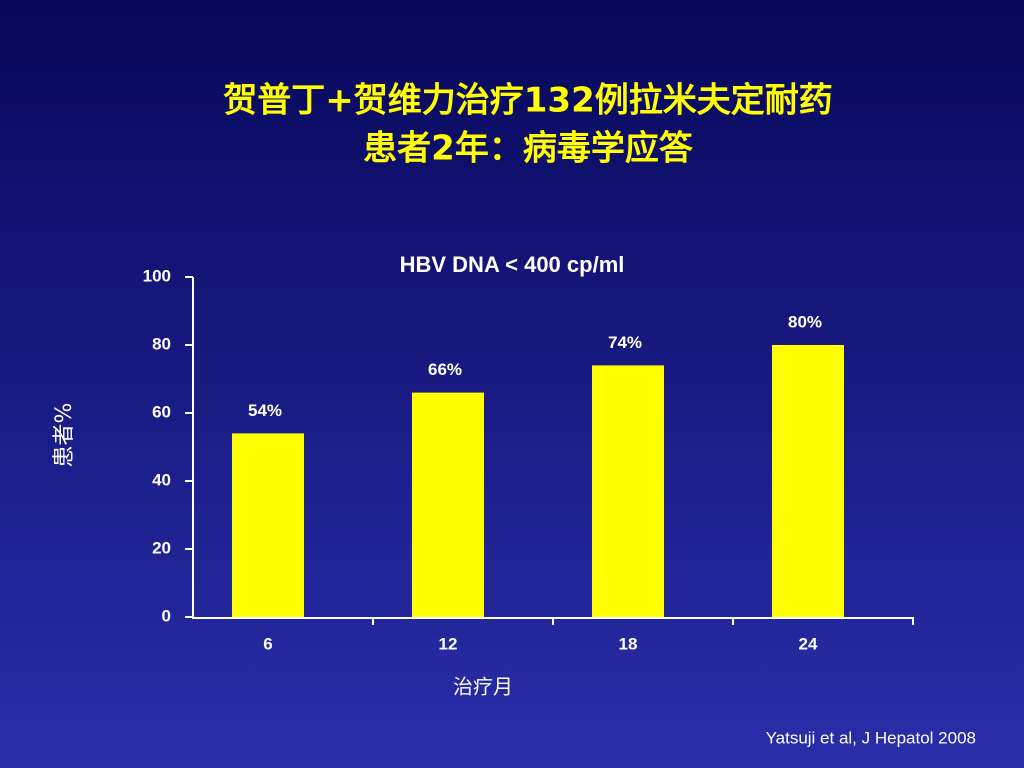 This screenshot has width=1024, height=768. Describe the element at coordinates (527, 101) in the screenshot. I see `title-line: 贺普丁+贺维力治疗132例拉米夫定耐药` at that location.